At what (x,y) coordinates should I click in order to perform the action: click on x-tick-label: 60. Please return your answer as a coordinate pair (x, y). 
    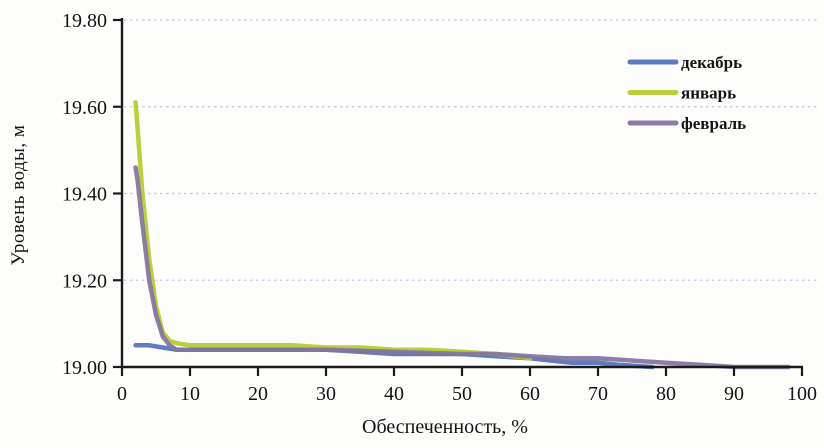
    Looking at the image, I should click on (530, 394).